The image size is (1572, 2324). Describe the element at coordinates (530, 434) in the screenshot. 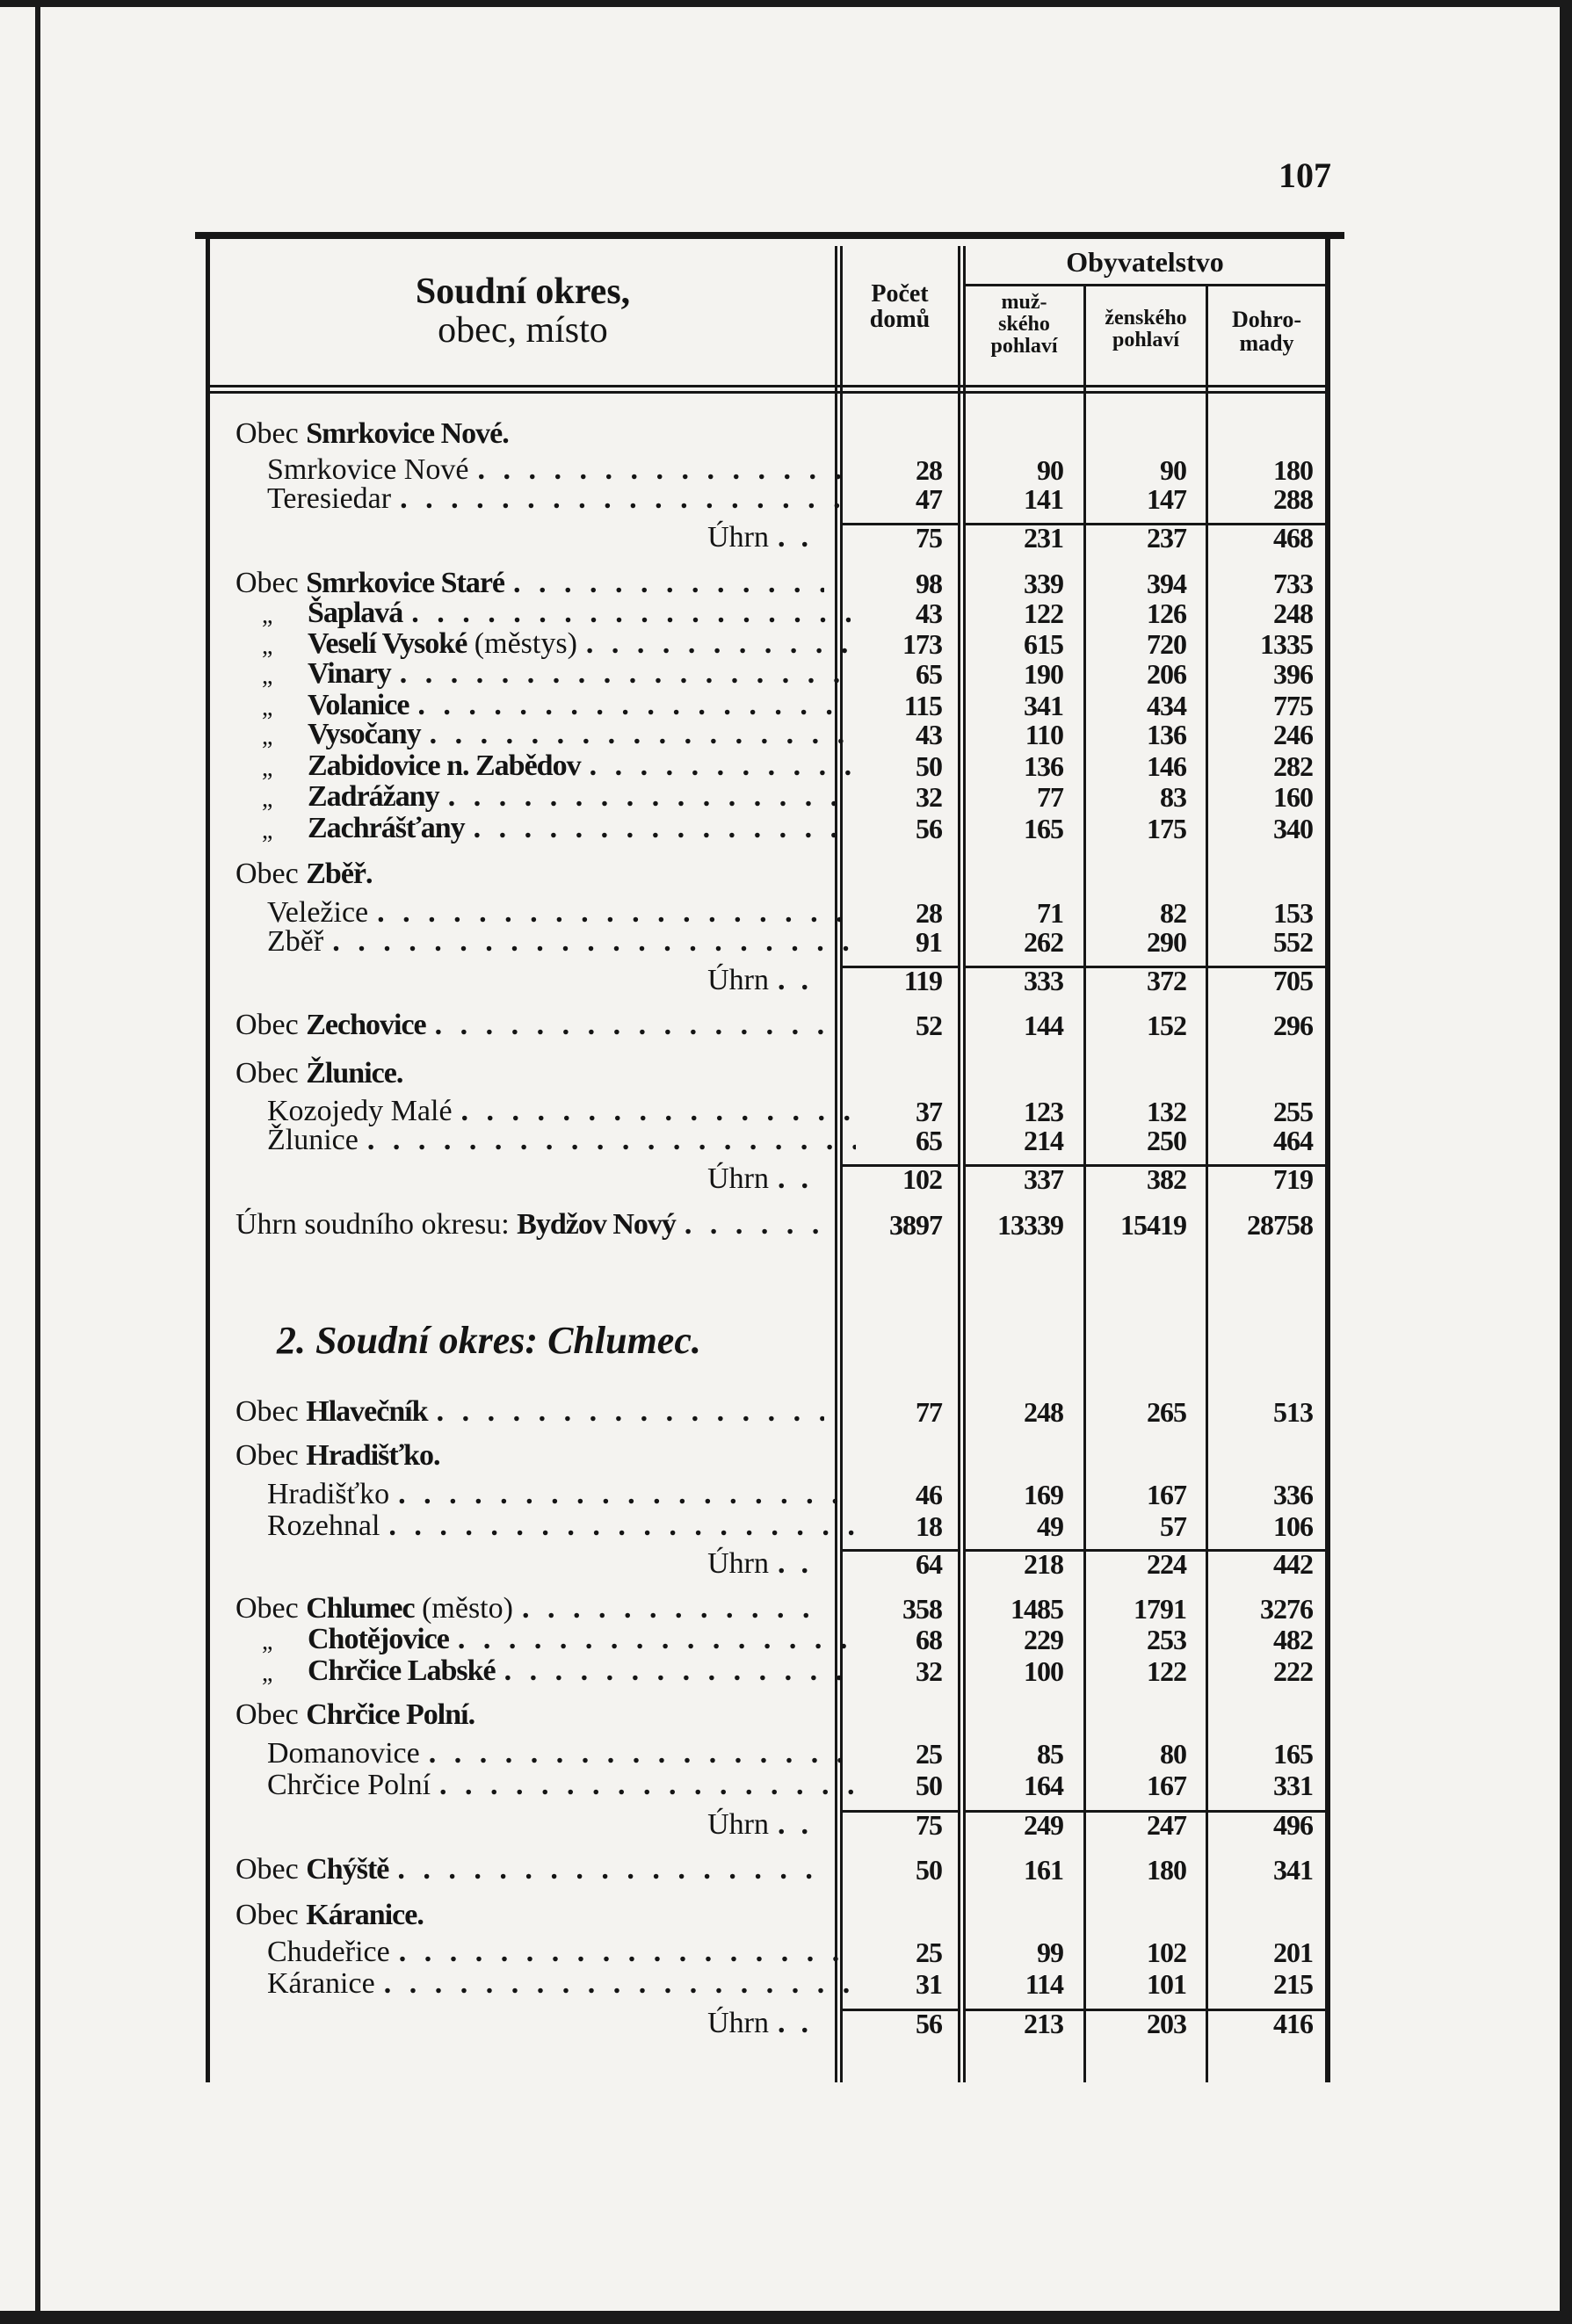

I see `row-label: Obec Smrkovice Nové.` at that location.